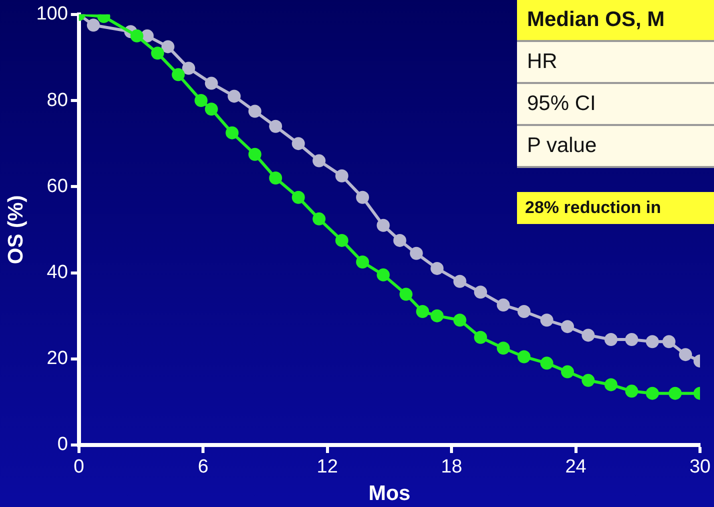 The image size is (714, 507). Describe the element at coordinates (79, 467) in the screenshot. I see `x-tick-label: 0` at that location.